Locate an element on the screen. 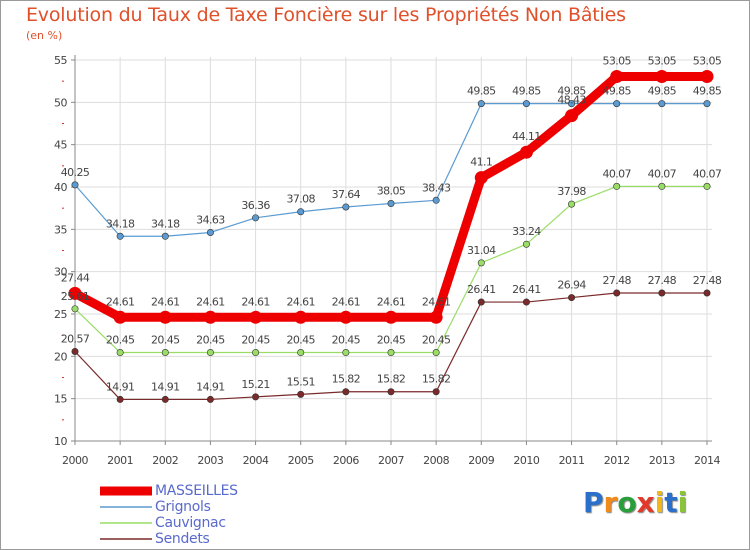 The height and width of the screenshot is (550, 750). logo-letter: P is located at coordinates (593, 502).